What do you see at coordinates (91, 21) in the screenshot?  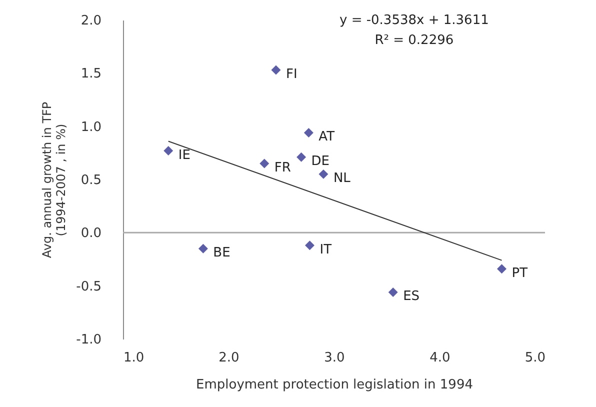 I see `y-tick-label: 2.0` at bounding box center [91, 21].